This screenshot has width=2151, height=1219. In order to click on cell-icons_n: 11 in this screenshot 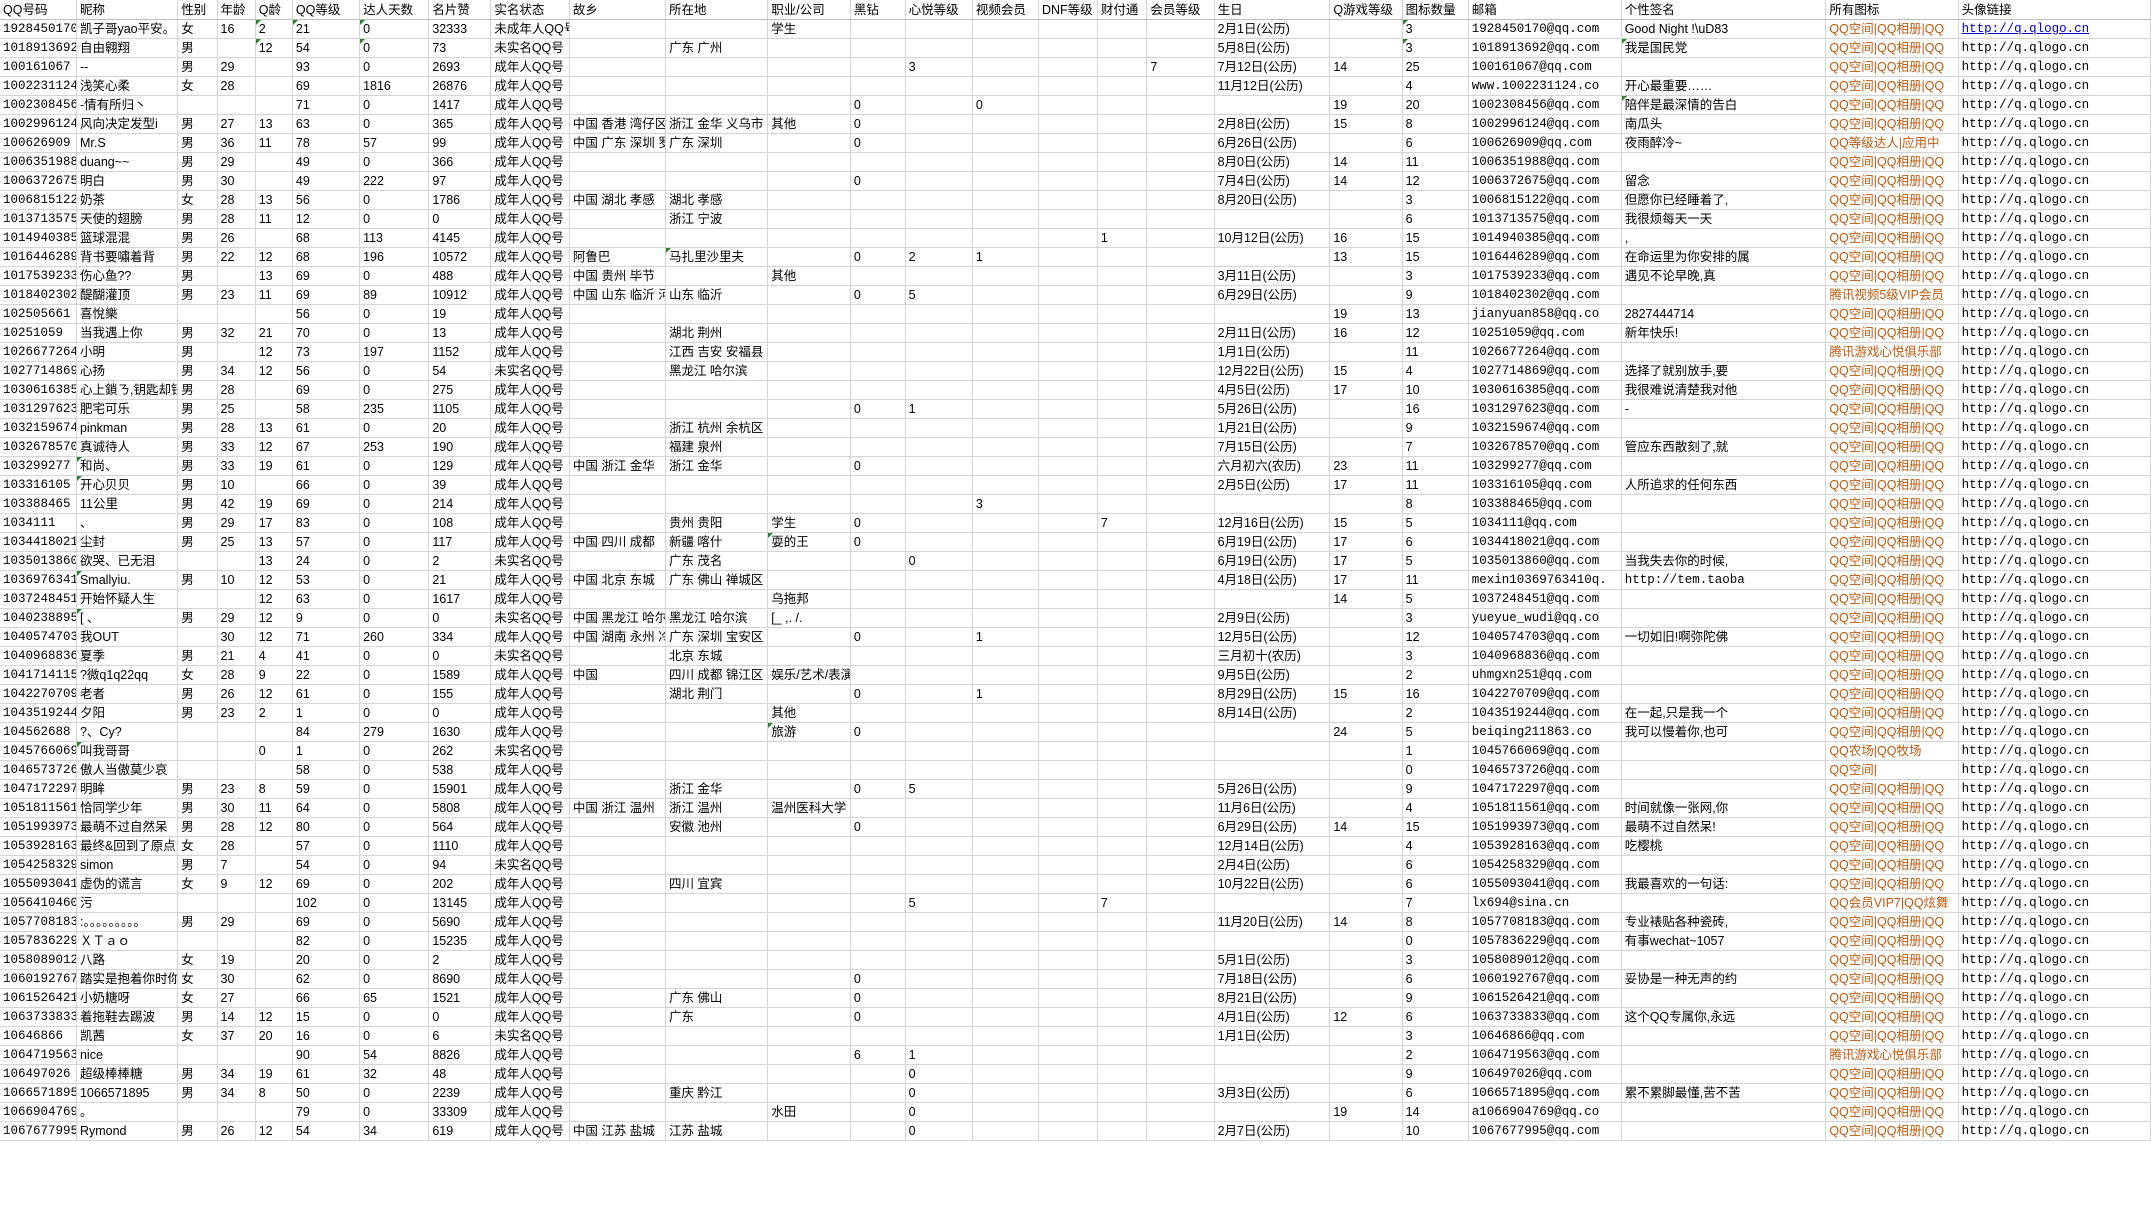, I will do `click(1435, 580)`.